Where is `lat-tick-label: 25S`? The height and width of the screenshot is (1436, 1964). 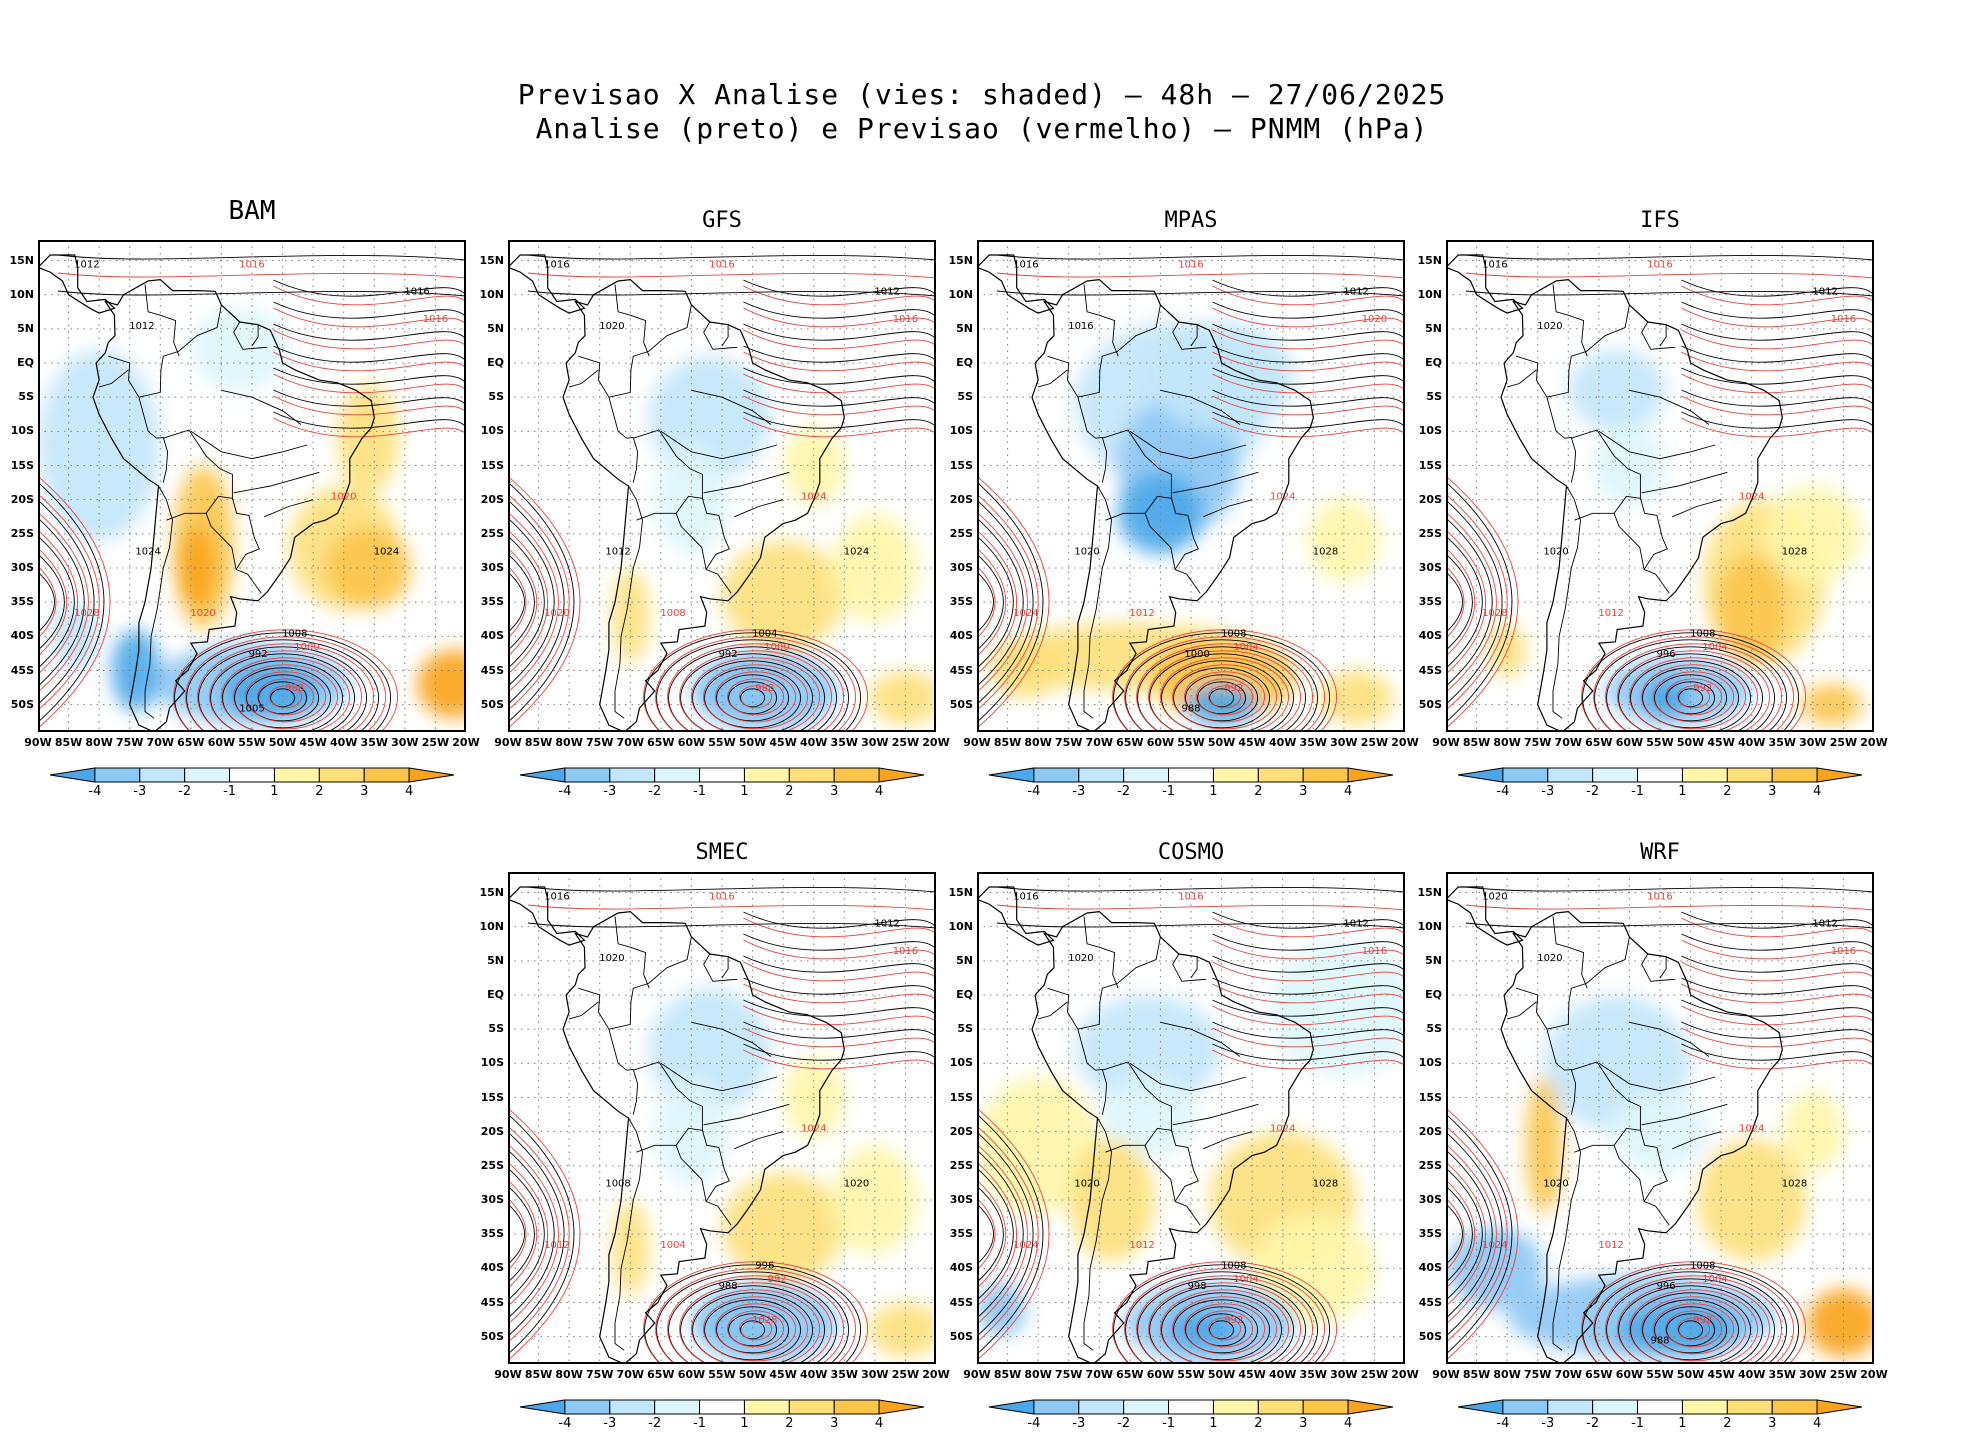 lat-tick-label: 25S is located at coordinates (22, 533).